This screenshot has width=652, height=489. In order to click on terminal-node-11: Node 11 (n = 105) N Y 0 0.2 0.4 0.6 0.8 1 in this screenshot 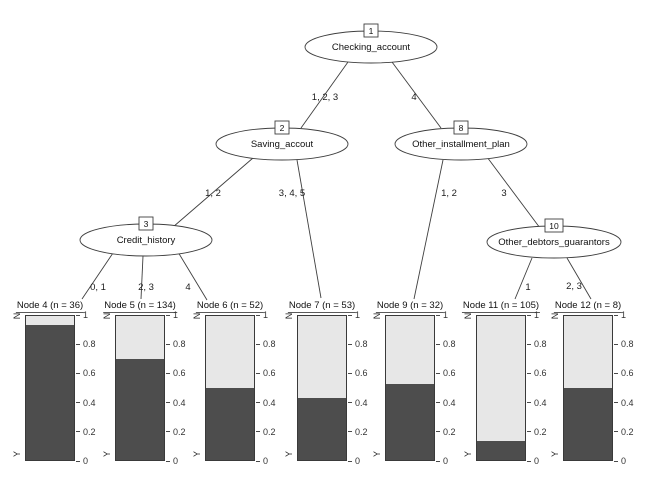, I will do `click(504, 385)`.